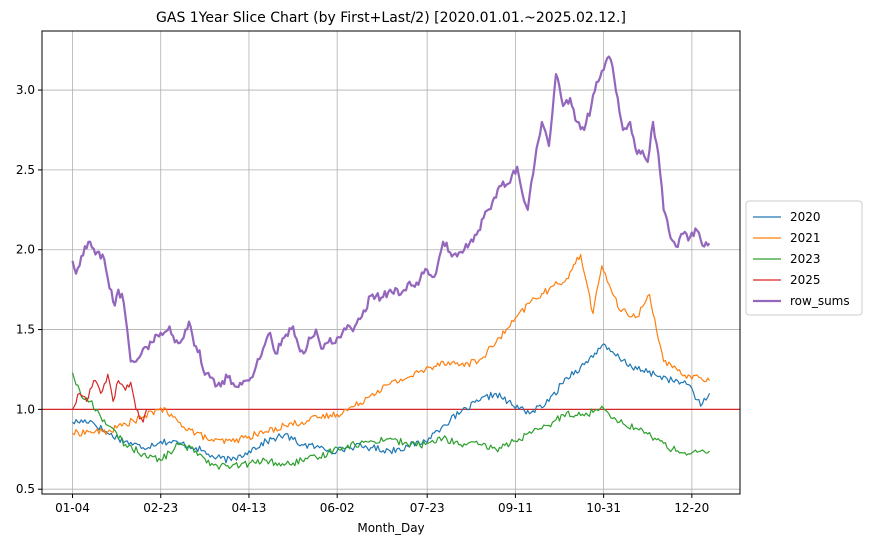  I want to click on x-tick-label: 09-11, so click(515, 508).